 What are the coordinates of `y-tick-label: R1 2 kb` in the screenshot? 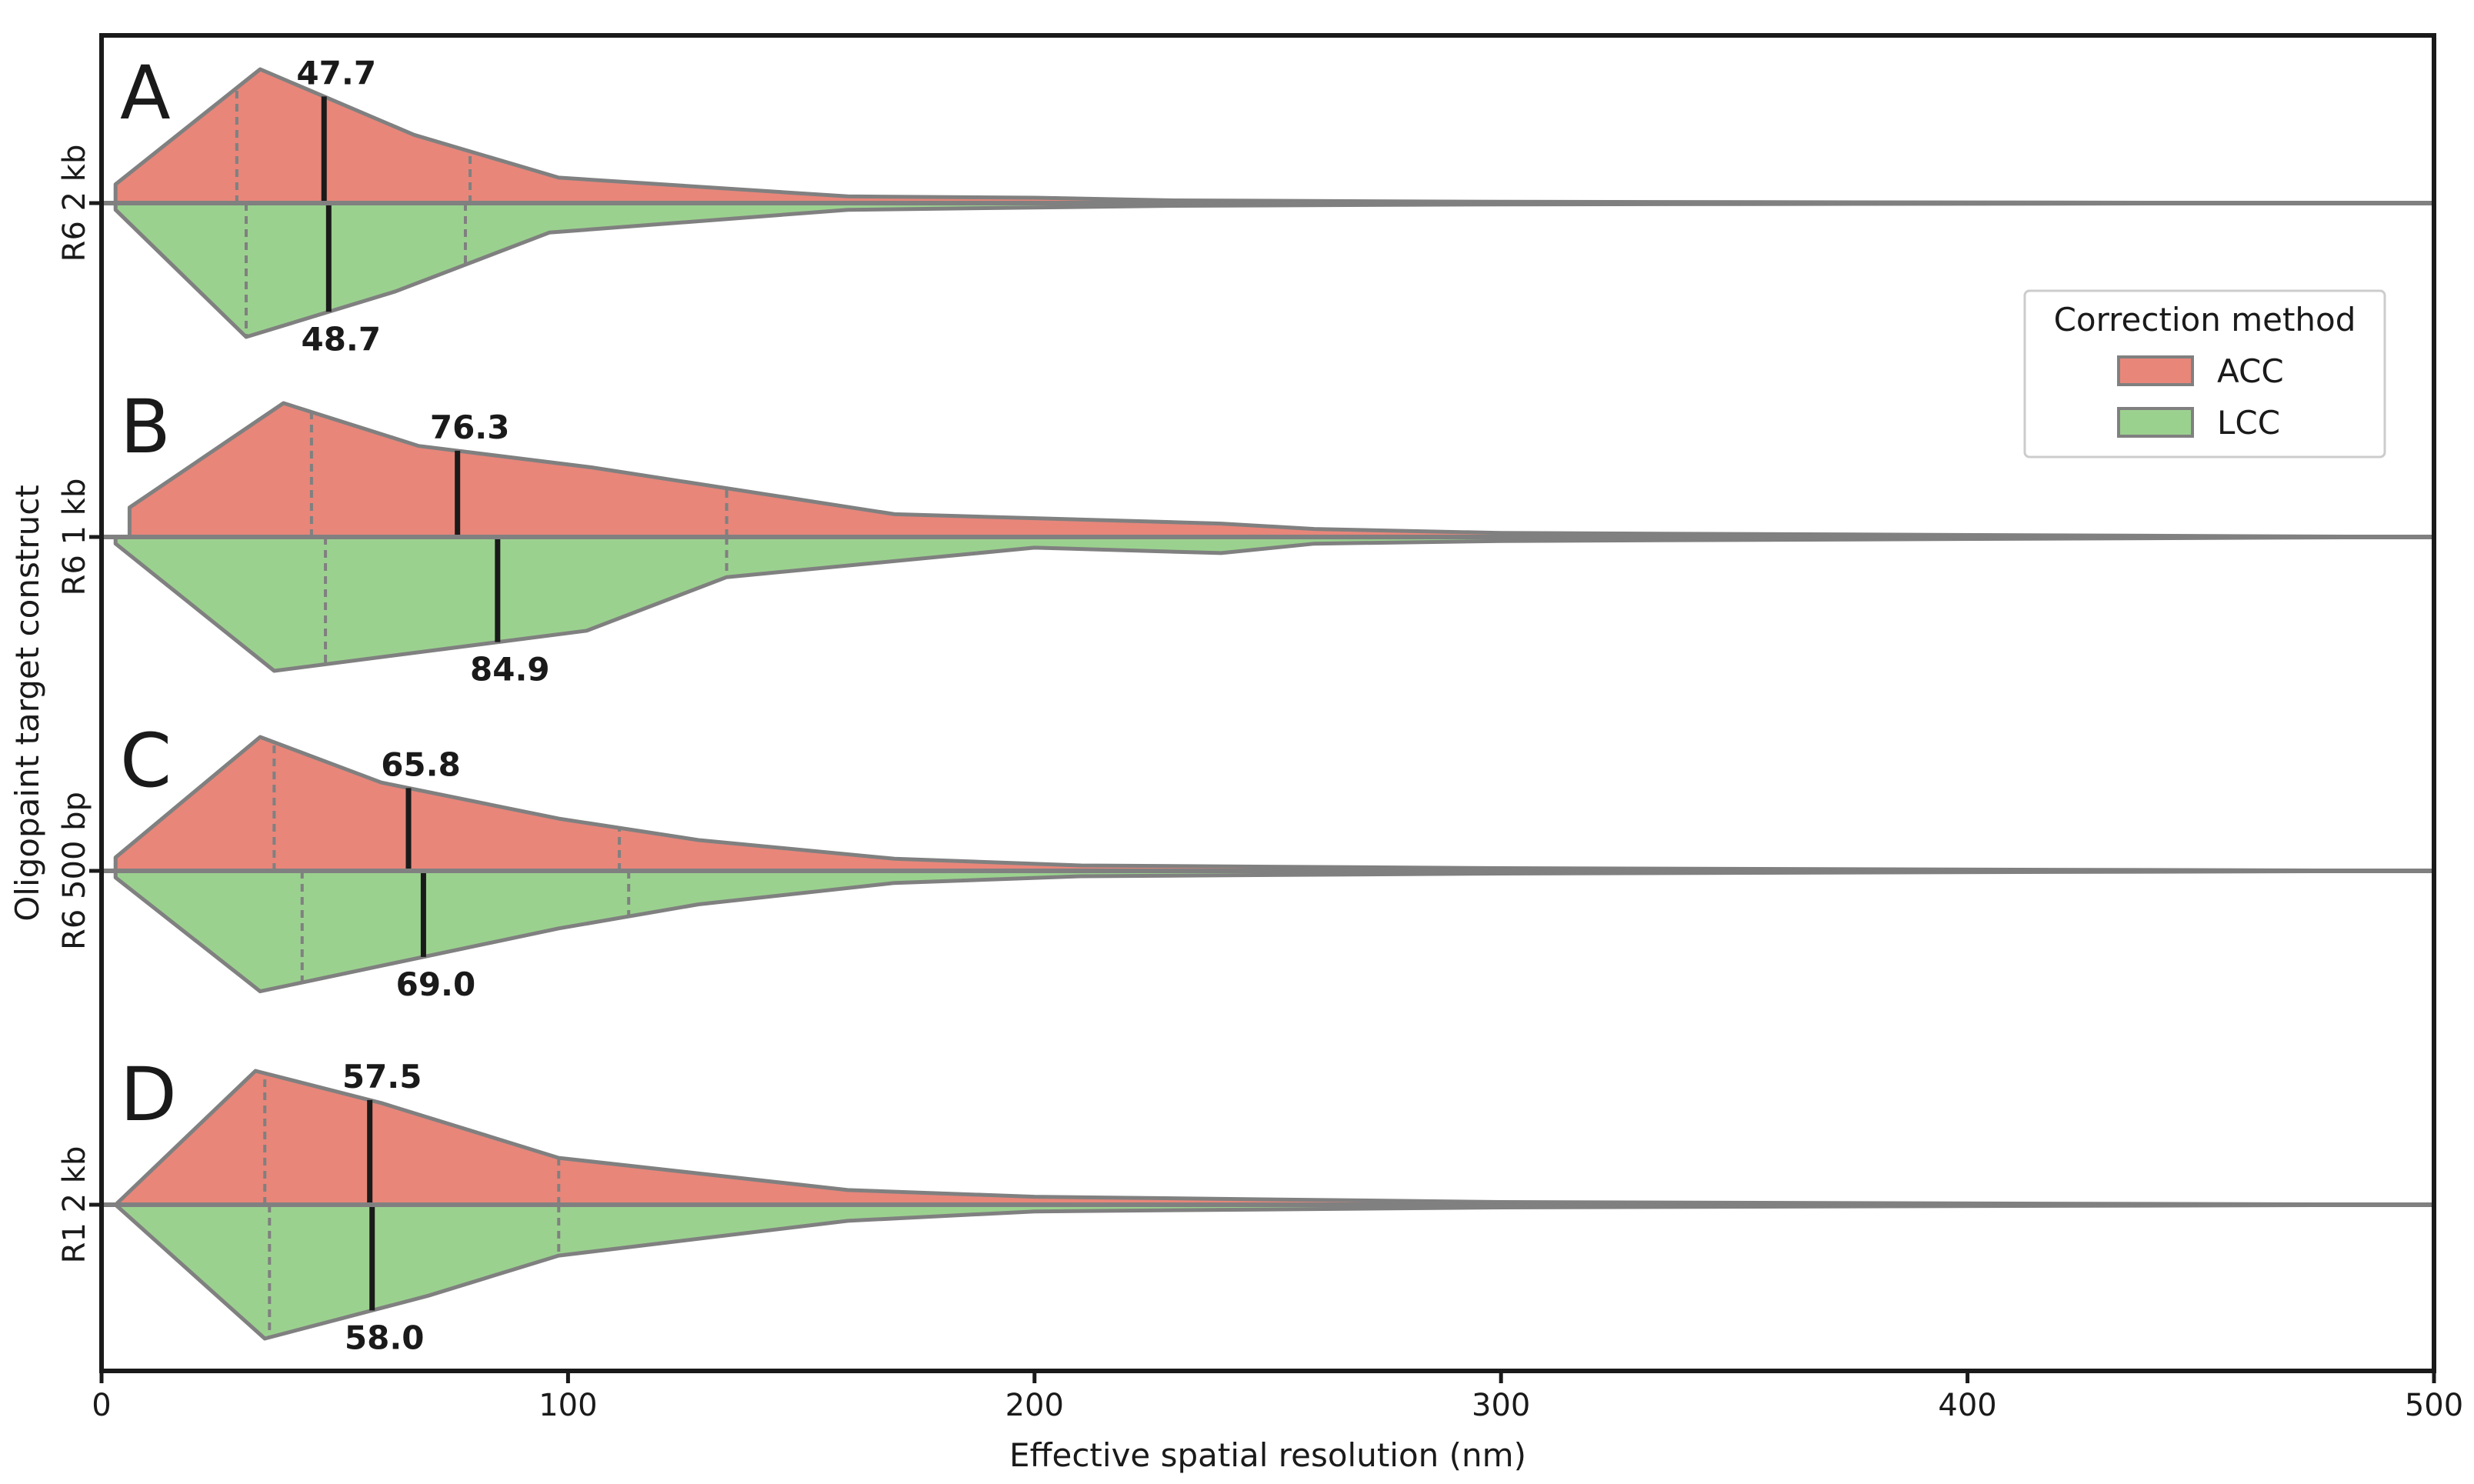 It's located at (74, 1205).